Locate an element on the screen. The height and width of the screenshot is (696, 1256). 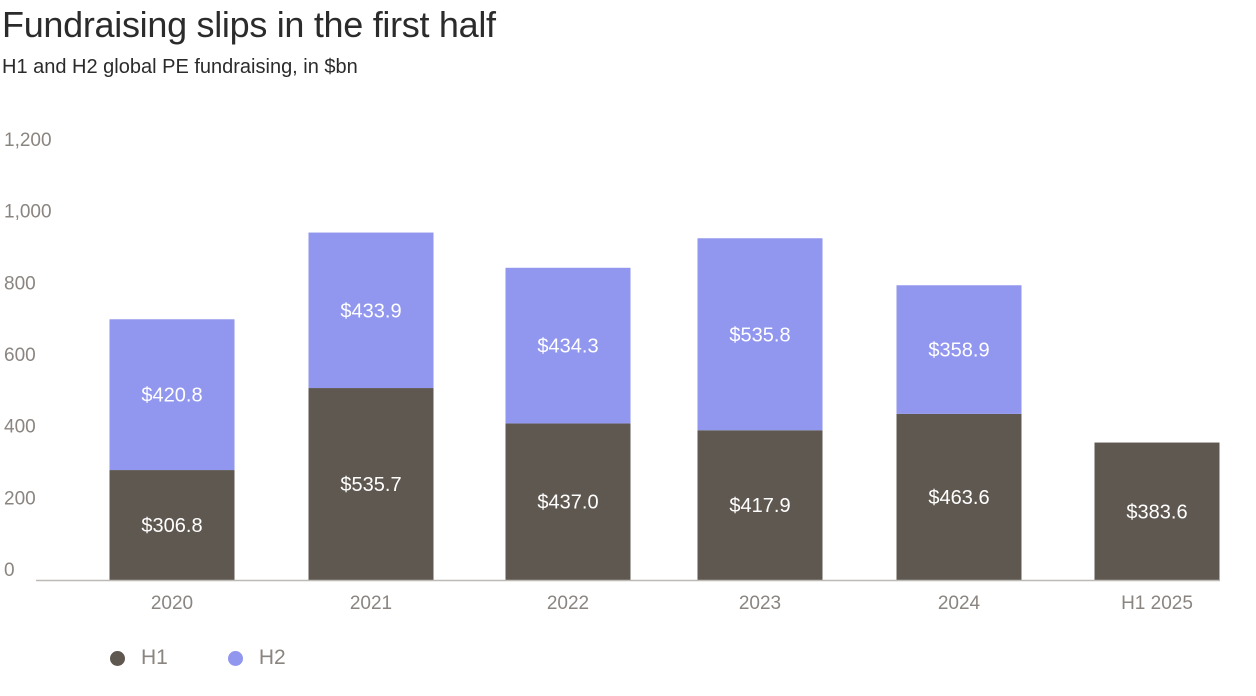
bar-h2-2023 is located at coordinates (760, 334).